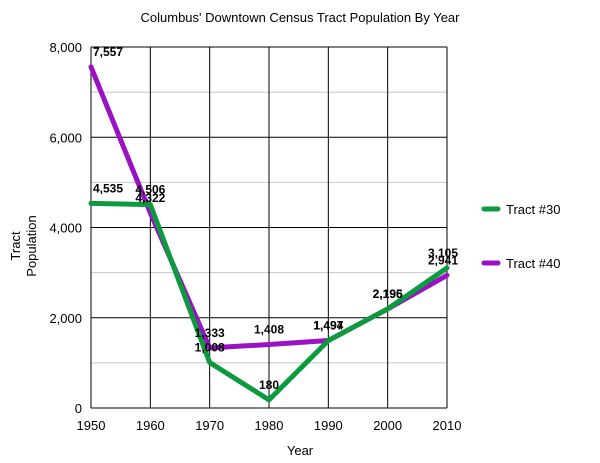  What do you see at coordinates (150, 425) in the screenshot?
I see `x-tick-label: 1960` at bounding box center [150, 425].